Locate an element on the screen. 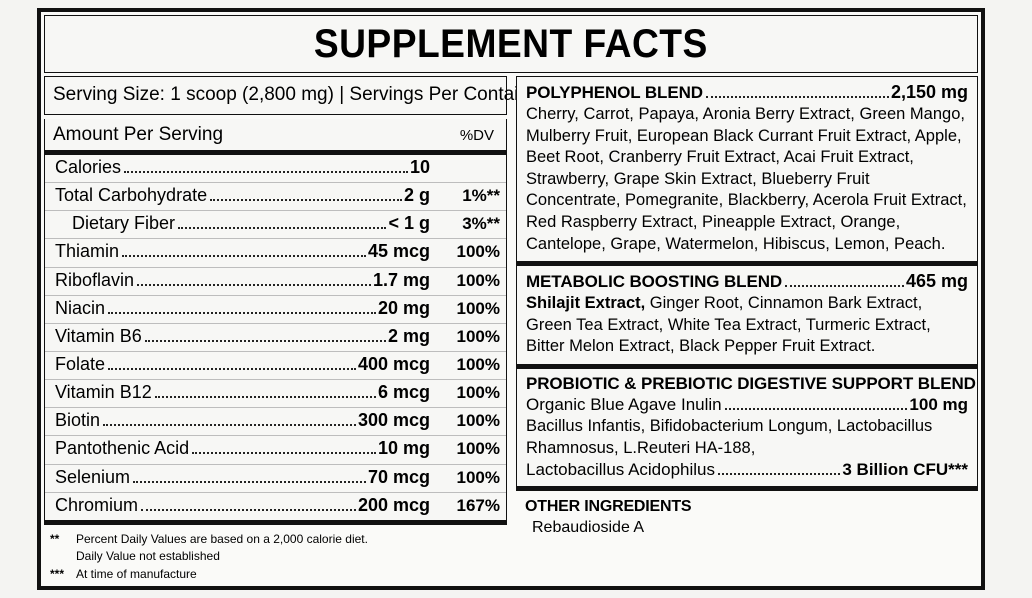  footnote-line: *** At time of manufacture is located at coordinates (278, 574).